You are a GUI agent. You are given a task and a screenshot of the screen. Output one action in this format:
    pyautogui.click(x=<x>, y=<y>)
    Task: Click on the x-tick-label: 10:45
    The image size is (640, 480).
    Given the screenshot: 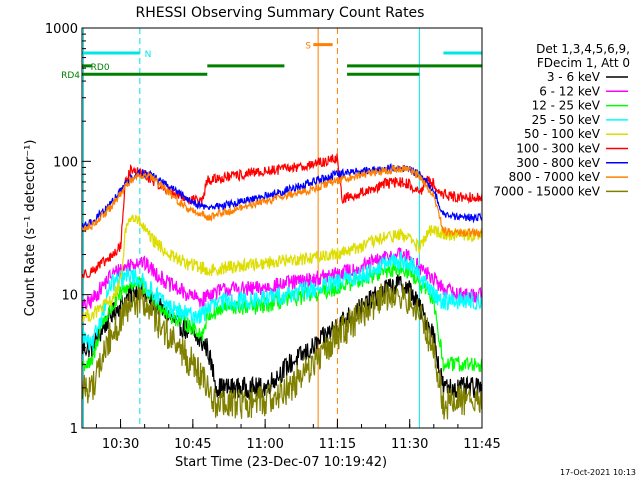 What is the action you would take?
    pyautogui.click(x=192, y=444)
    